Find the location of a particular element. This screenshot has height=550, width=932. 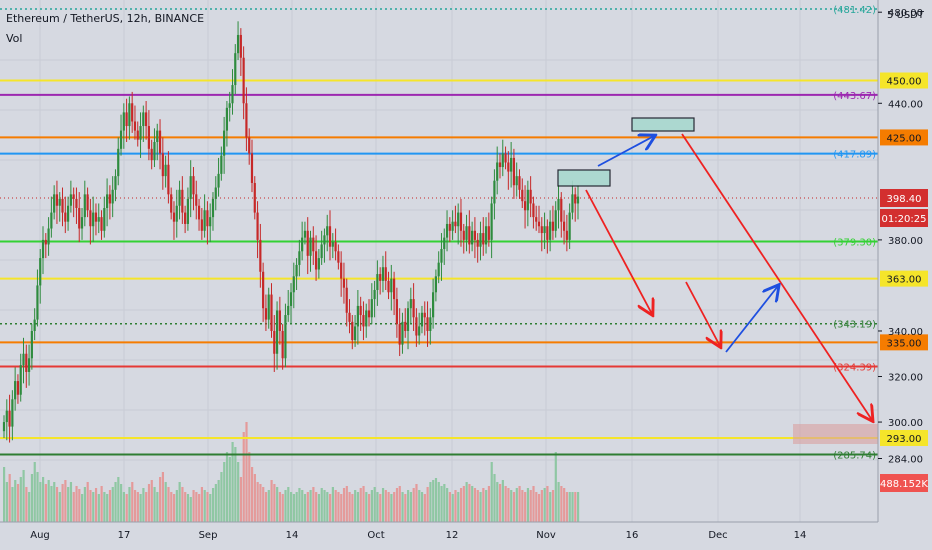

level-label: (343.19) is located at coordinates (854, 325).